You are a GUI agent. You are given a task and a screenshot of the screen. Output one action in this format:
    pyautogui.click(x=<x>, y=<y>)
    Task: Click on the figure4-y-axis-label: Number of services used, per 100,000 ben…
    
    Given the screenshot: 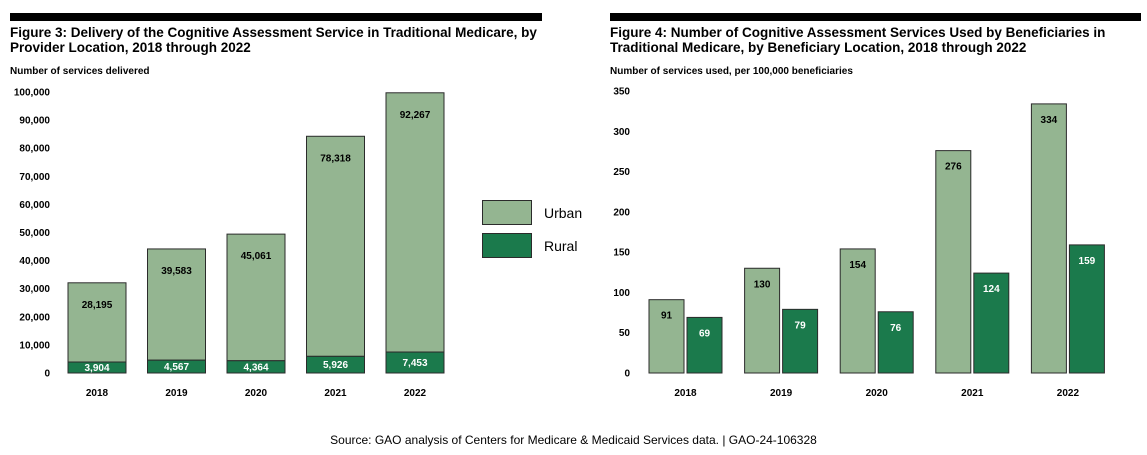 What is the action you would take?
    pyautogui.click(x=731, y=71)
    